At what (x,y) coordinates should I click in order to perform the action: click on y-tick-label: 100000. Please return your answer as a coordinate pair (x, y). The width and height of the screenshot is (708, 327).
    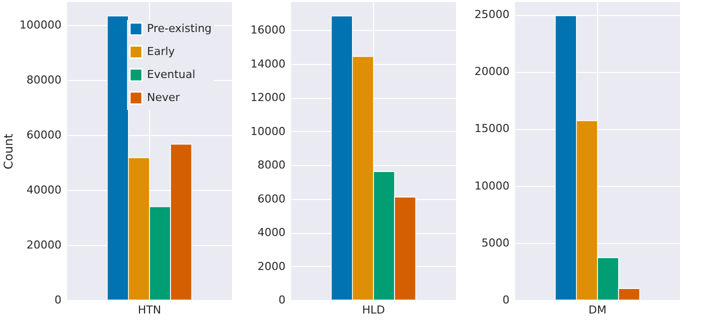
    Looking at the image, I should click on (41, 25).